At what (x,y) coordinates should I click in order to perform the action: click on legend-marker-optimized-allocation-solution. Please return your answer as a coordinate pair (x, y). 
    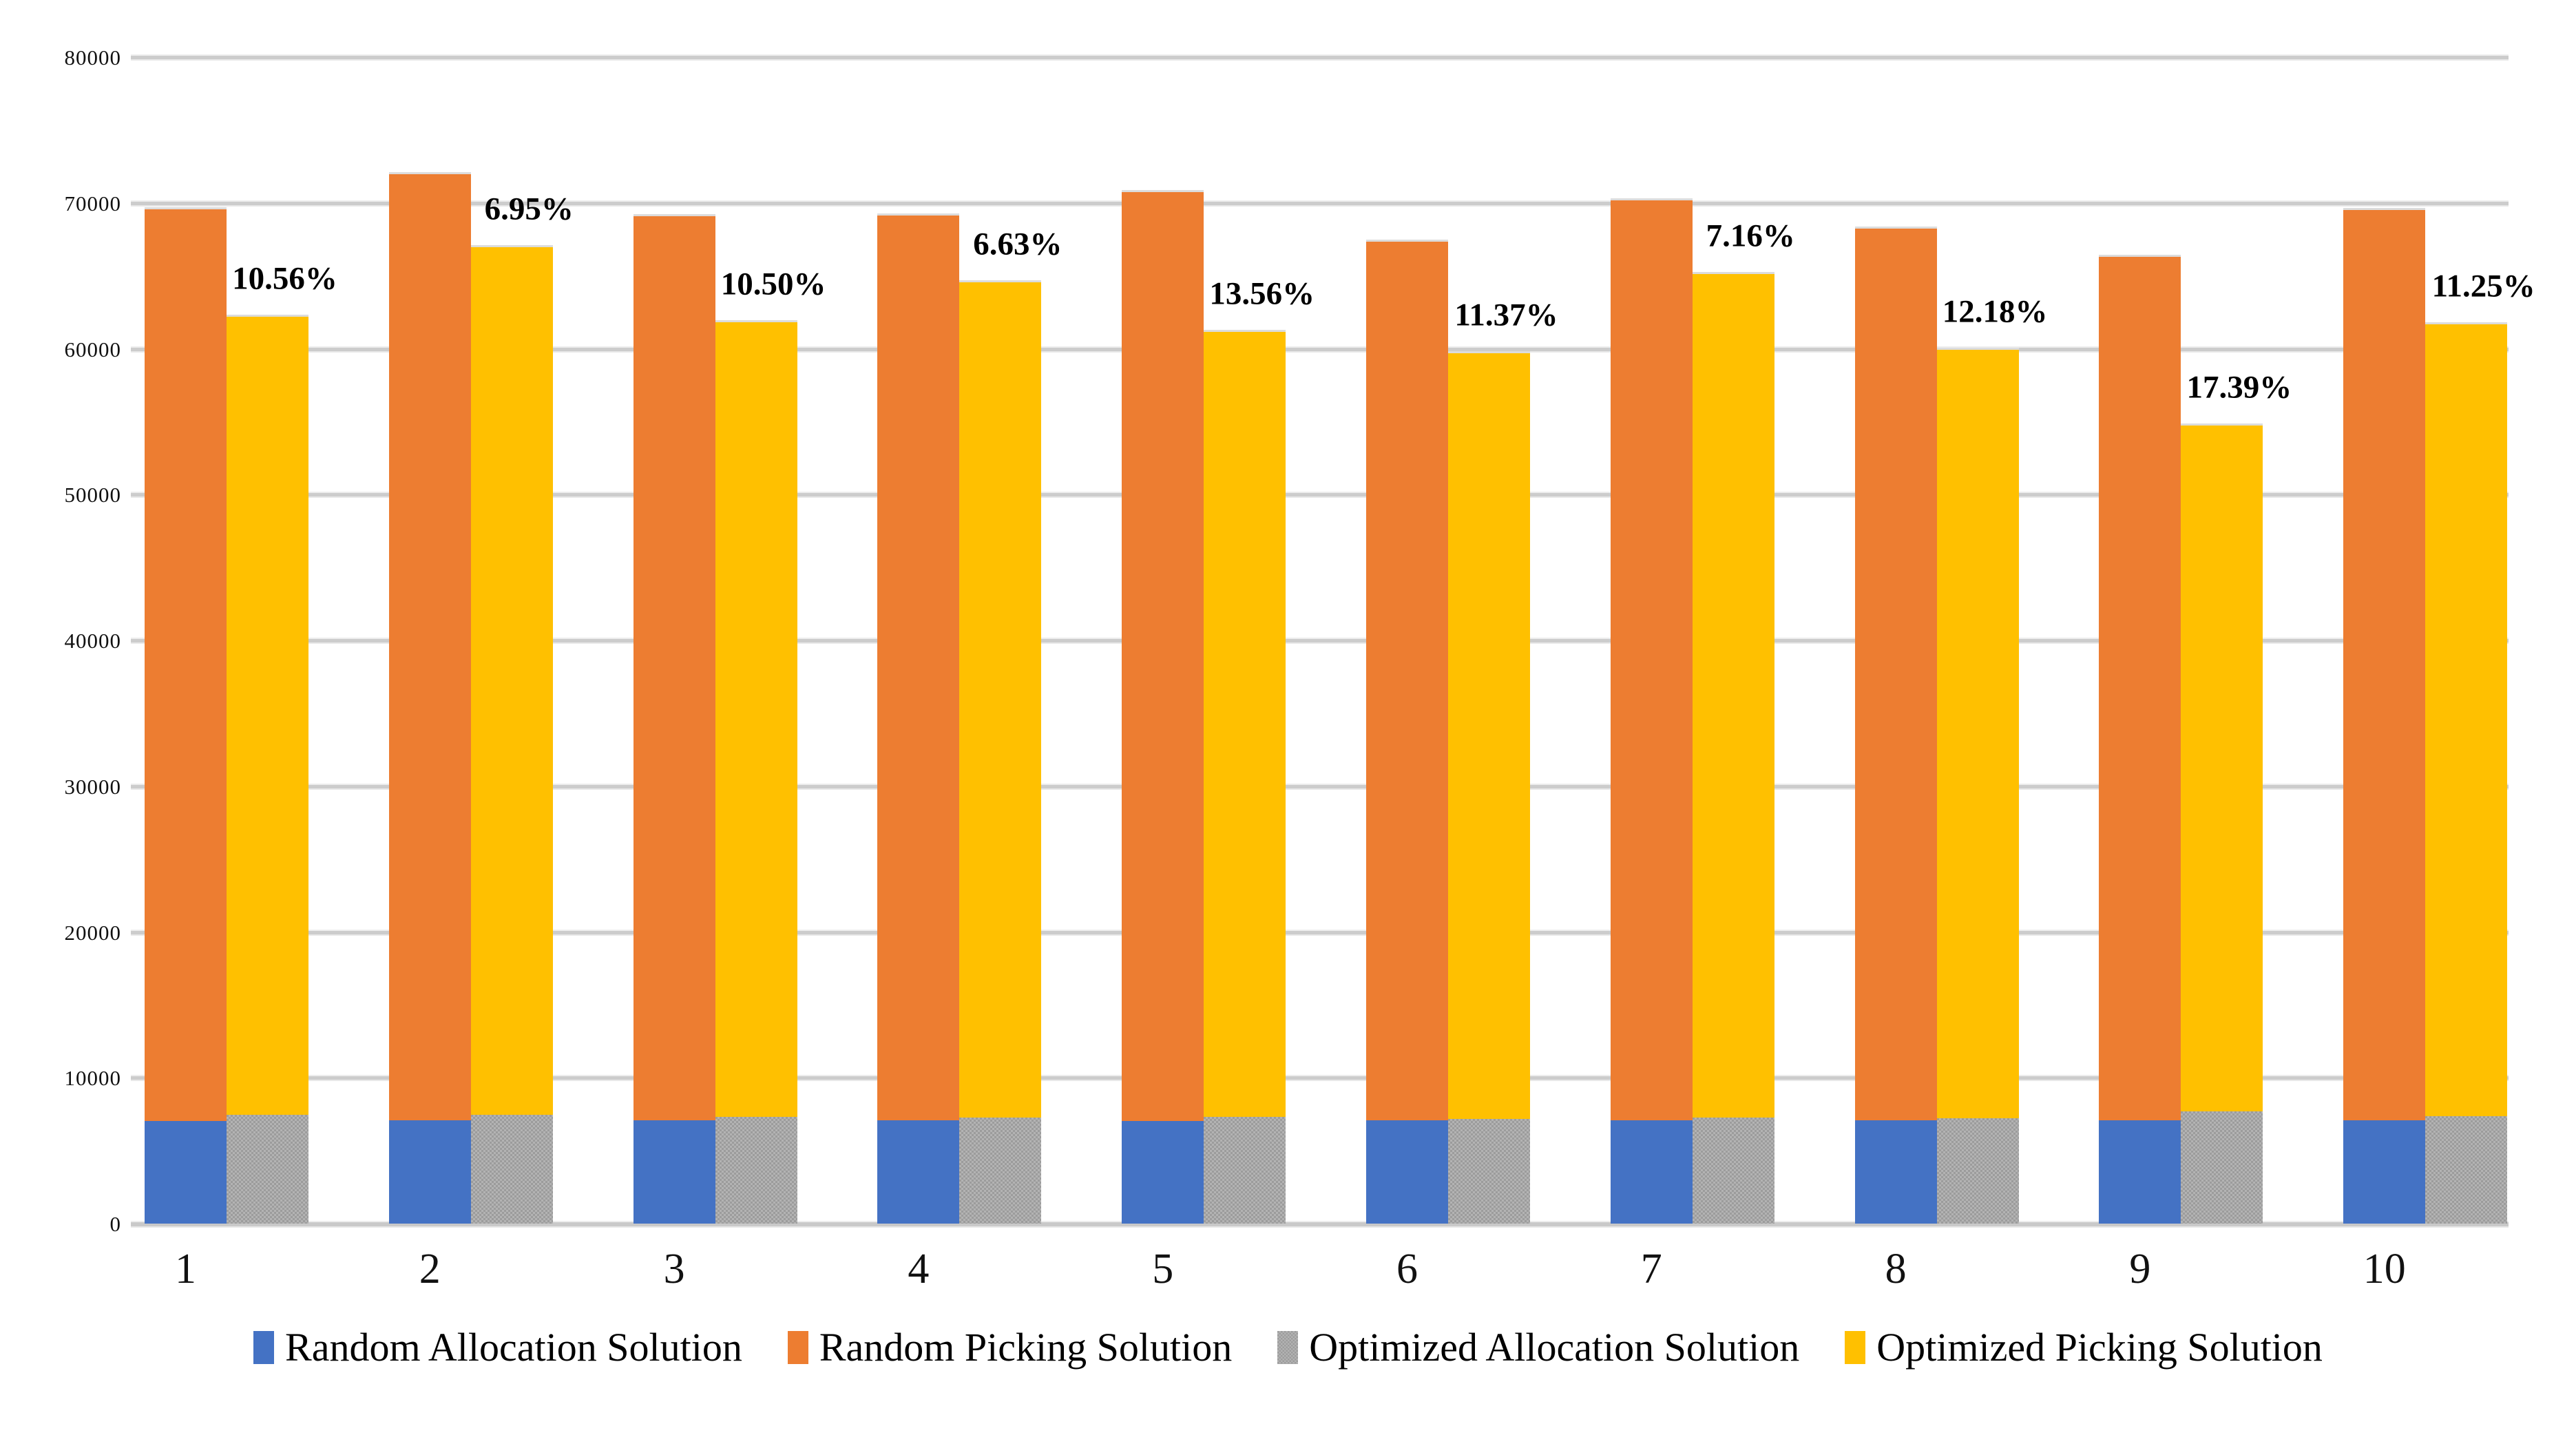
    Looking at the image, I should click on (1288, 1347).